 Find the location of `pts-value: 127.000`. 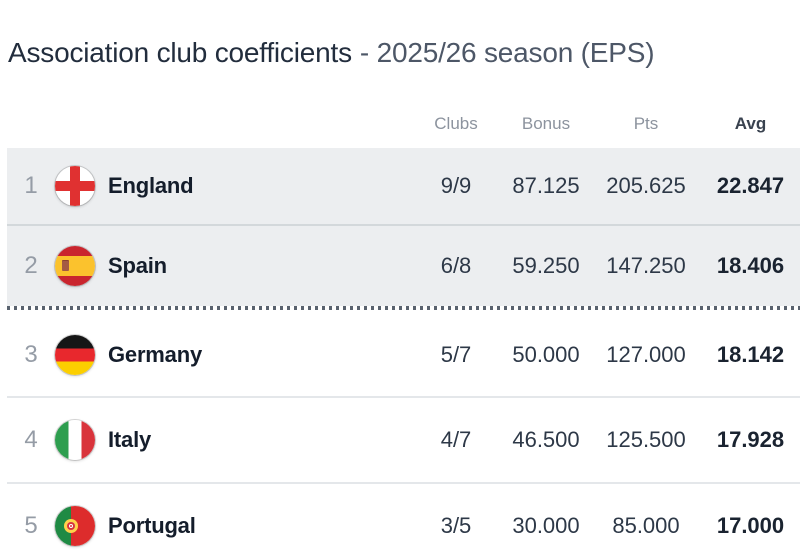

pts-value: 127.000 is located at coordinates (646, 354).